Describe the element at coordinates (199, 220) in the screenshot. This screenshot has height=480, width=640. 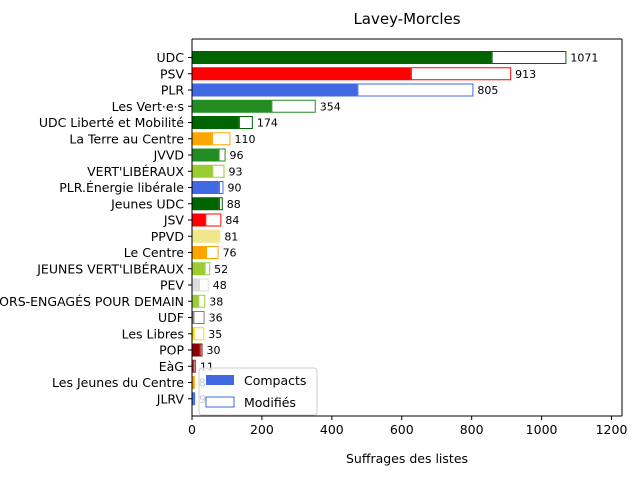
I see `bar-compacts-jsv` at that location.